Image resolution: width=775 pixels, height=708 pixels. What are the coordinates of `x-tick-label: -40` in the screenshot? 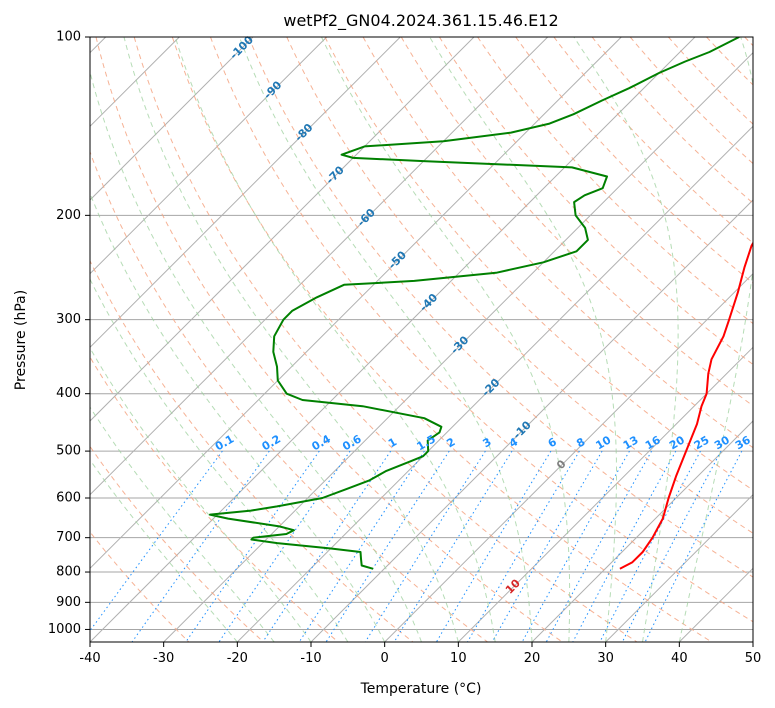 It's located at (89, 658).